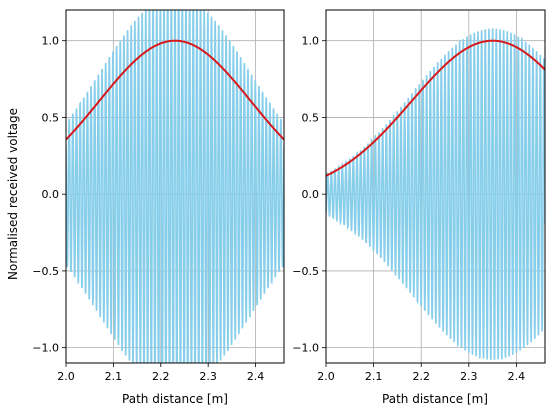 The height and width of the screenshot is (412, 550). What do you see at coordinates (435, 399) in the screenshot?
I see `x-axis-label-right: Path distance [m]` at bounding box center [435, 399].